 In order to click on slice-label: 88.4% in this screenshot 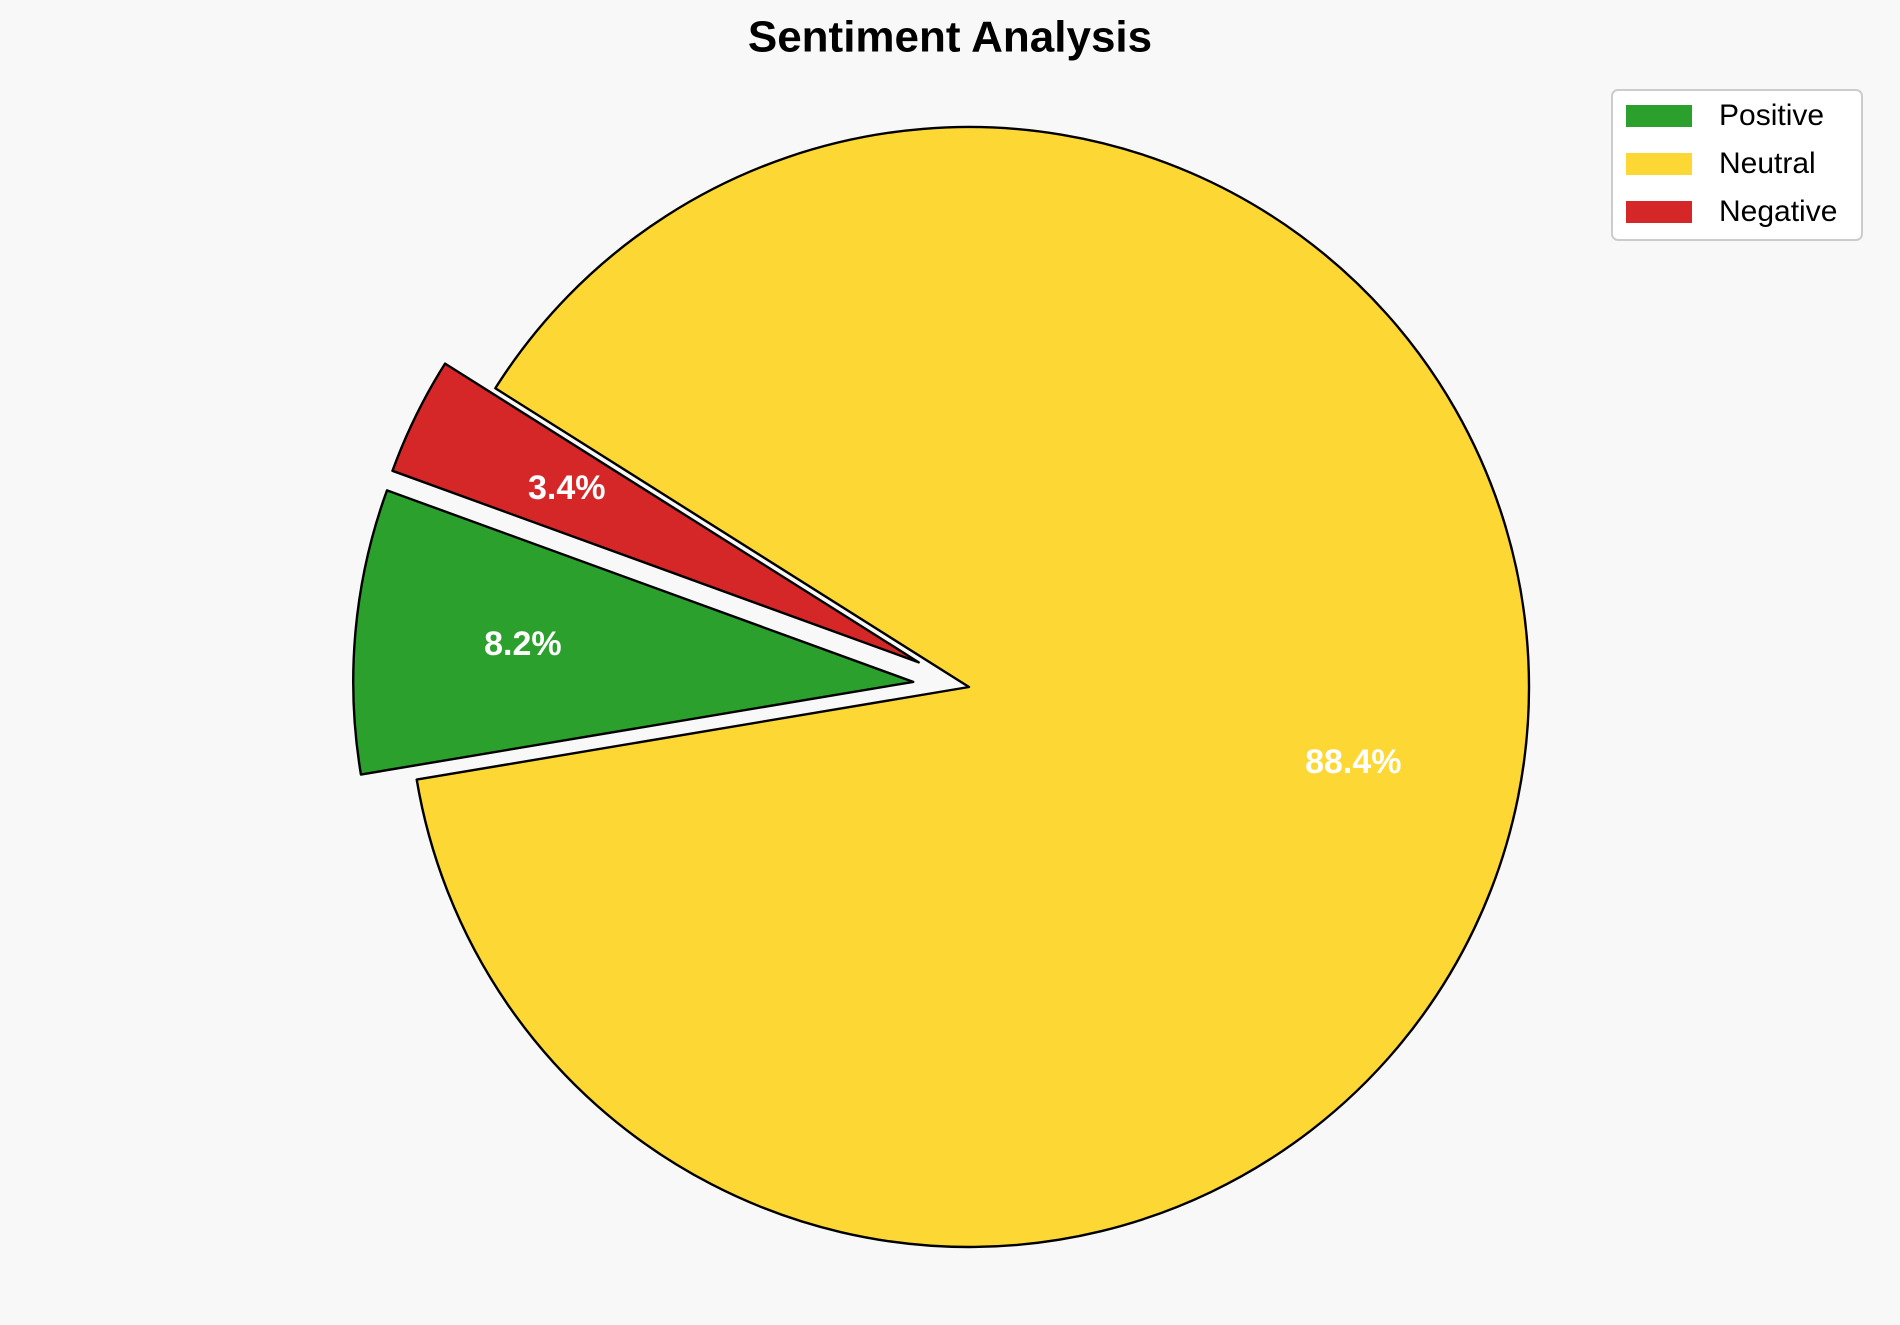, I will do `click(1353, 762)`.